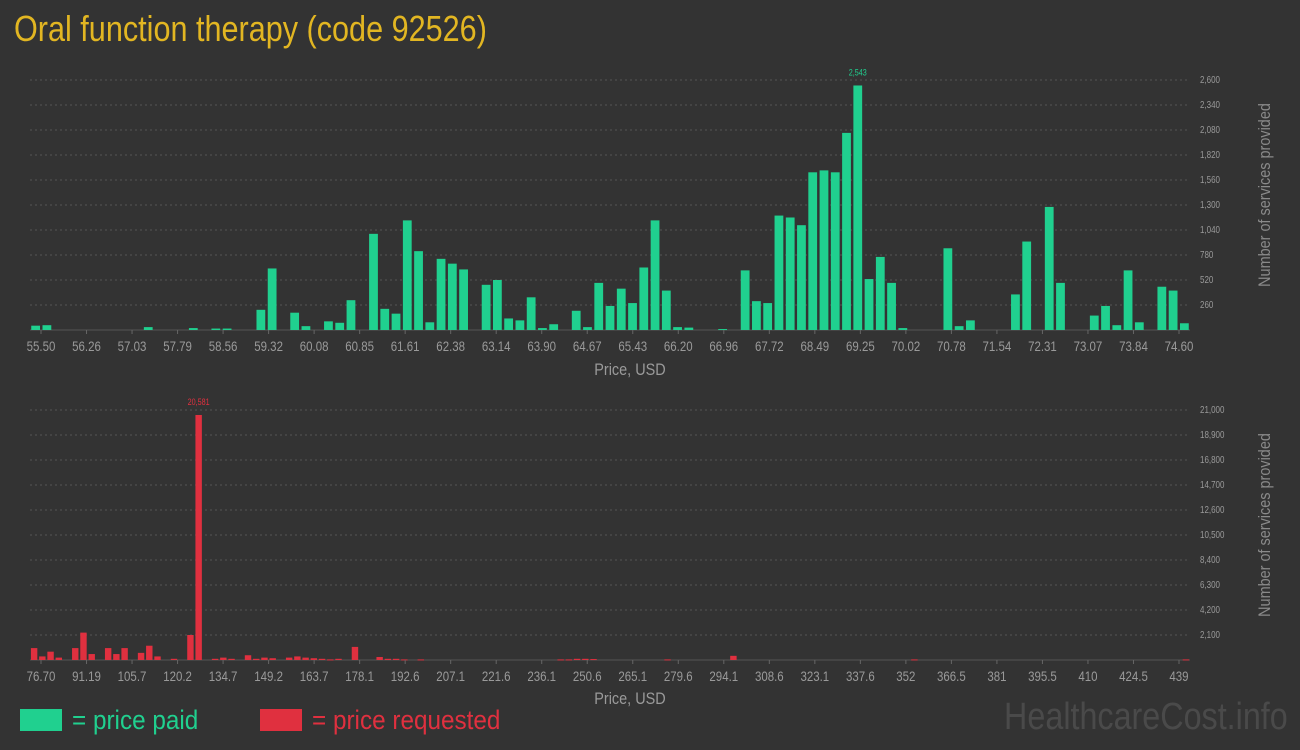 The image size is (1300, 750). I want to click on y-tick-label: 2,100, so click(1210, 634).